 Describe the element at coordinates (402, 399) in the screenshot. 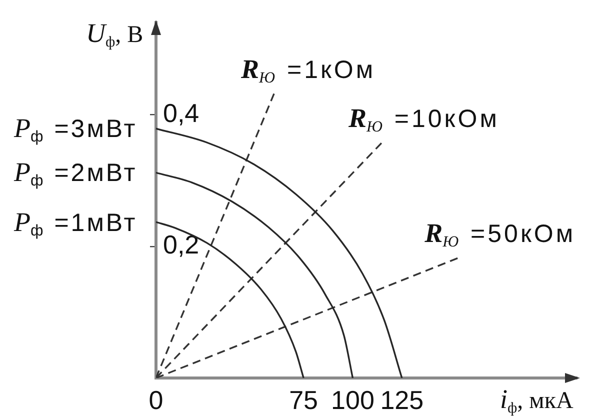

I see `x-tick-label: 125` at that location.